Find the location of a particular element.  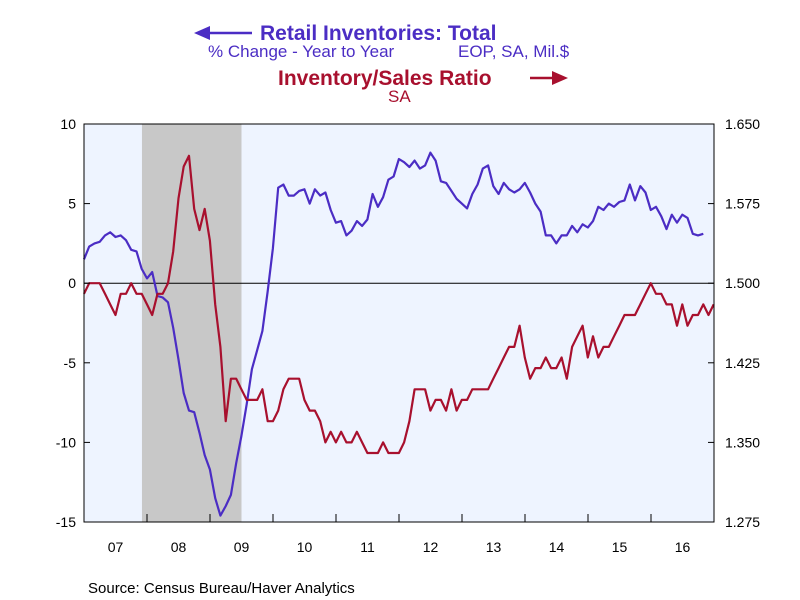

right-tick-label: 1.425 is located at coordinates (742, 363).